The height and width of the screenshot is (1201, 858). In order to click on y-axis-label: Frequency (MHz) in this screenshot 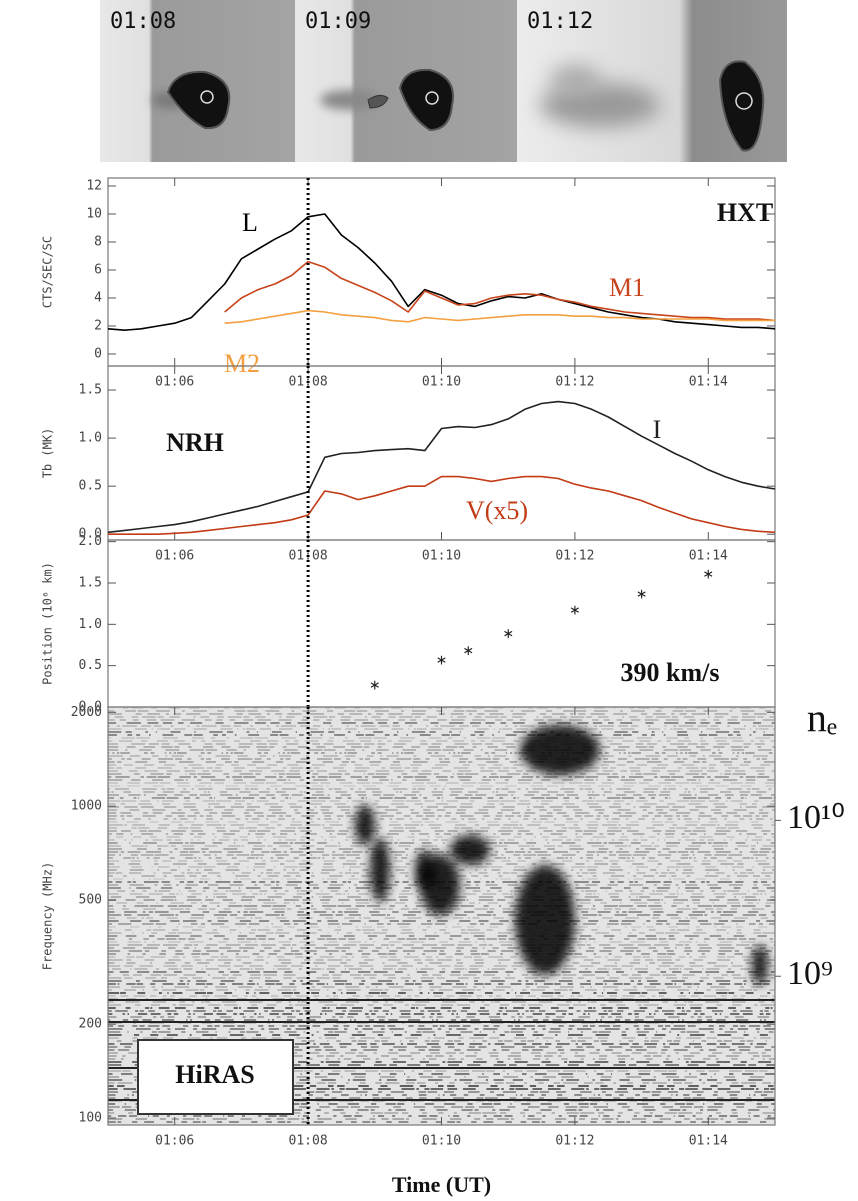, I will do `click(48, 916)`.